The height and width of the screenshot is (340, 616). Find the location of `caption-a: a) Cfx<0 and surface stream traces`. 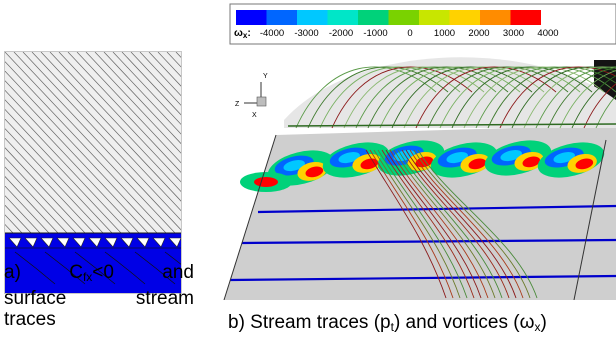

caption-a: a) Cfx<0 and surface stream traces is located at coordinates (99, 296).